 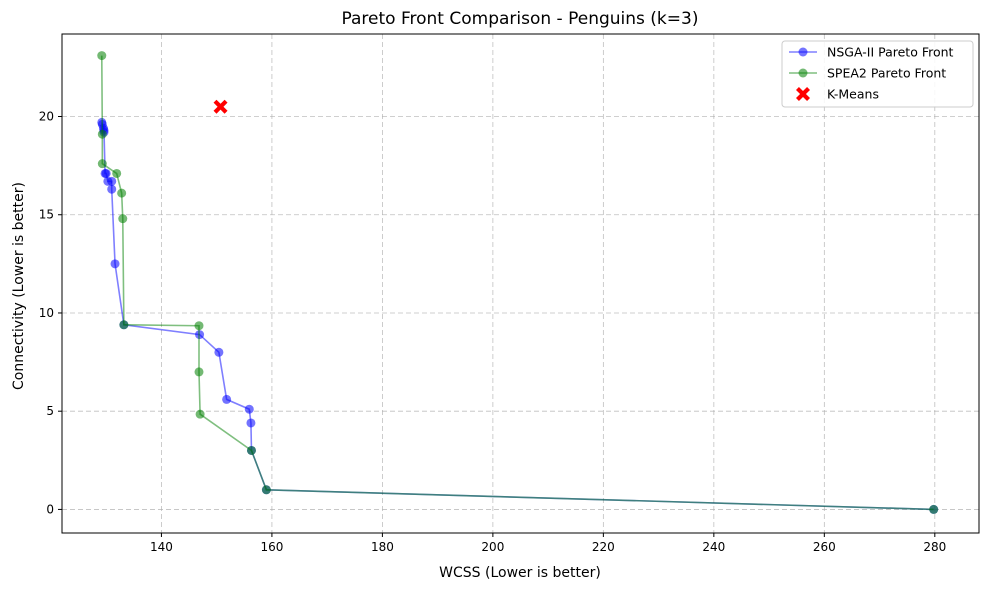 What do you see at coordinates (50, 509) in the screenshot?
I see `y-tick-label: 0` at bounding box center [50, 509].